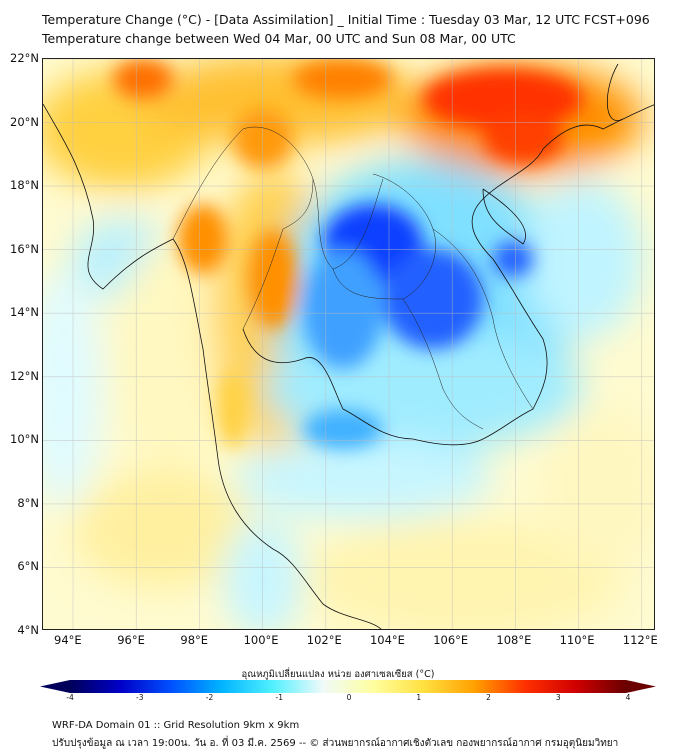 This screenshot has height=756, width=676. I want to click on lat-label: 20°N, so click(24, 121).